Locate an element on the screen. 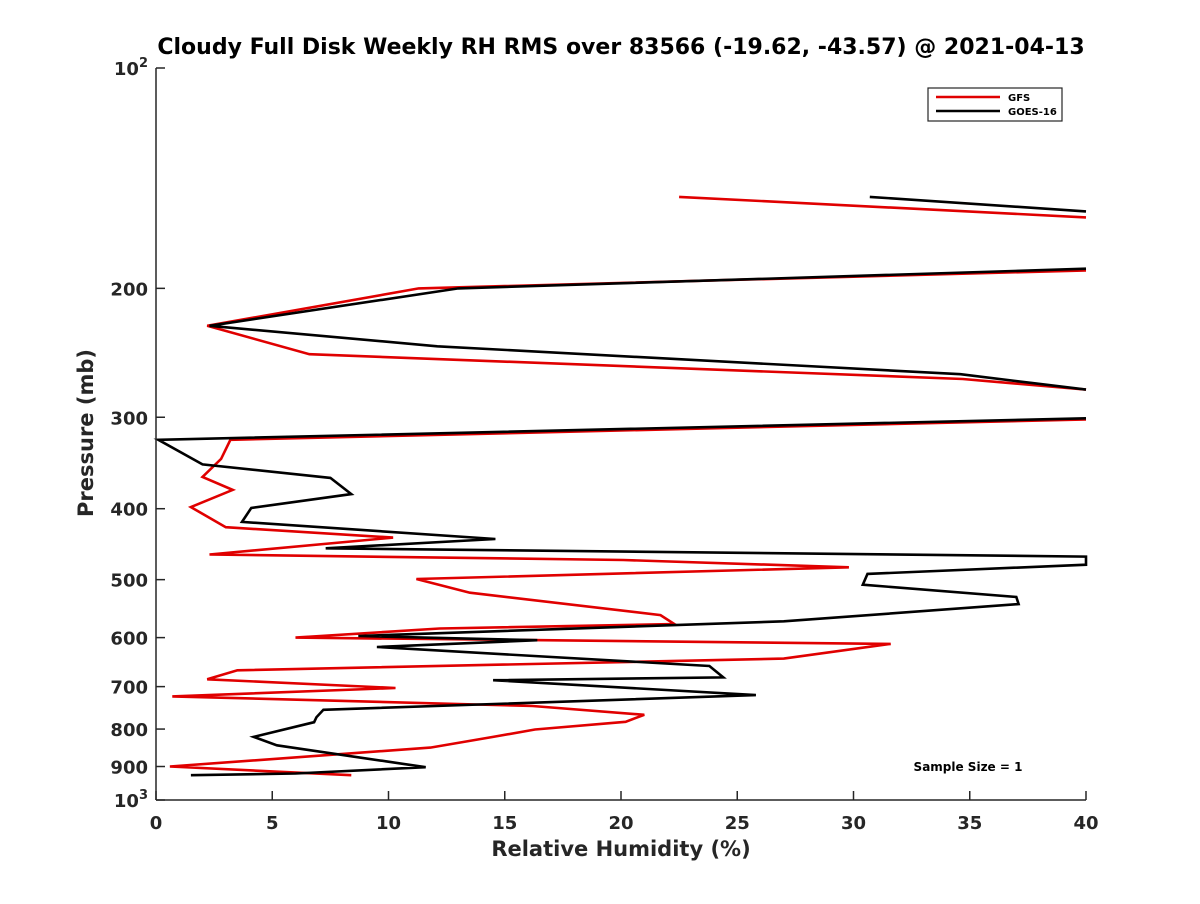  y-tick-label: 600 is located at coordinates (129, 639).